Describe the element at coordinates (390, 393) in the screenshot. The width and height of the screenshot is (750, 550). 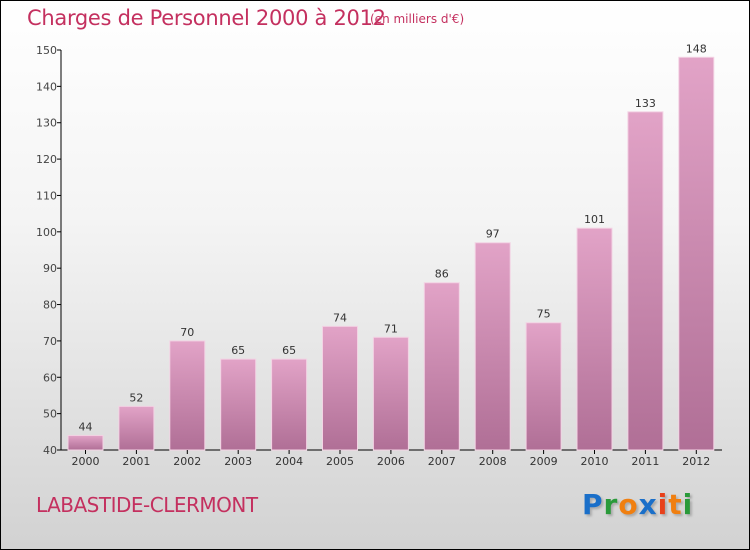
I see `bar-2006` at that location.